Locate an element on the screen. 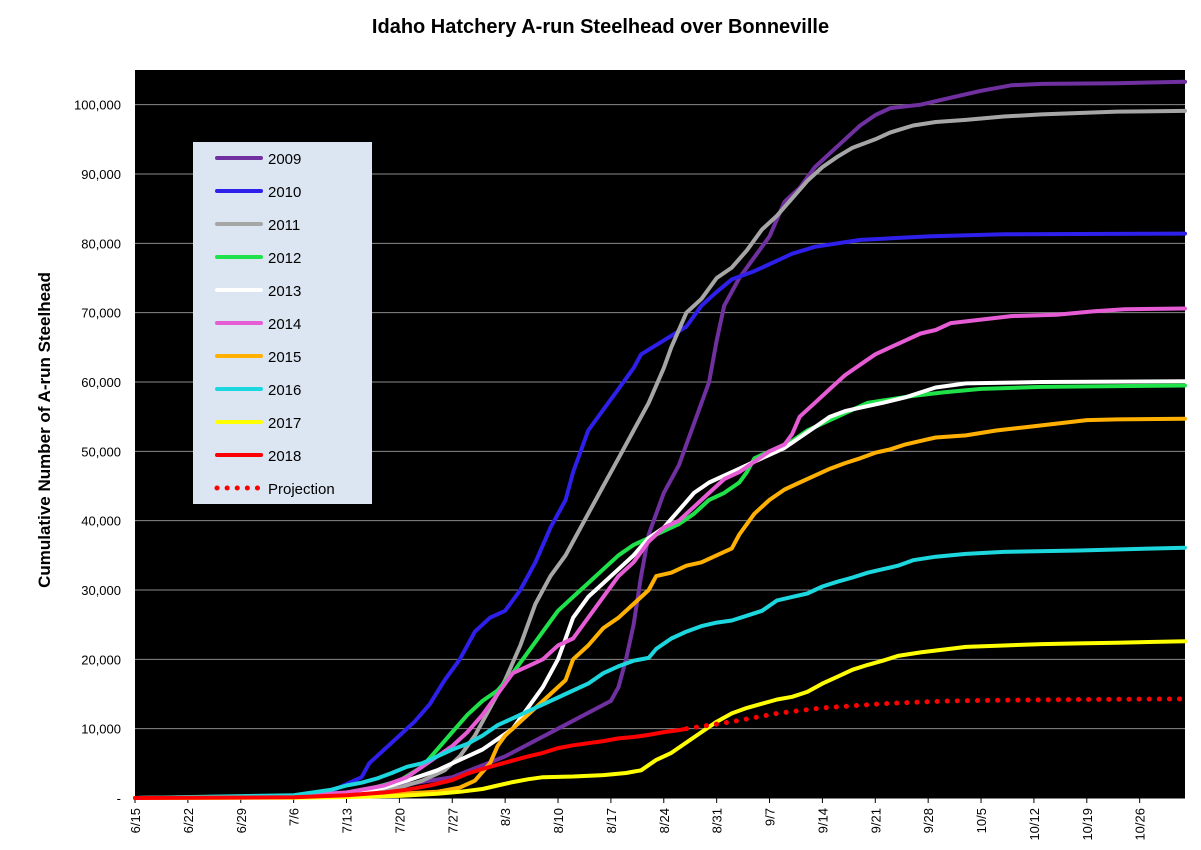  x-tick-label: 9/28 is located at coordinates (928, 820).